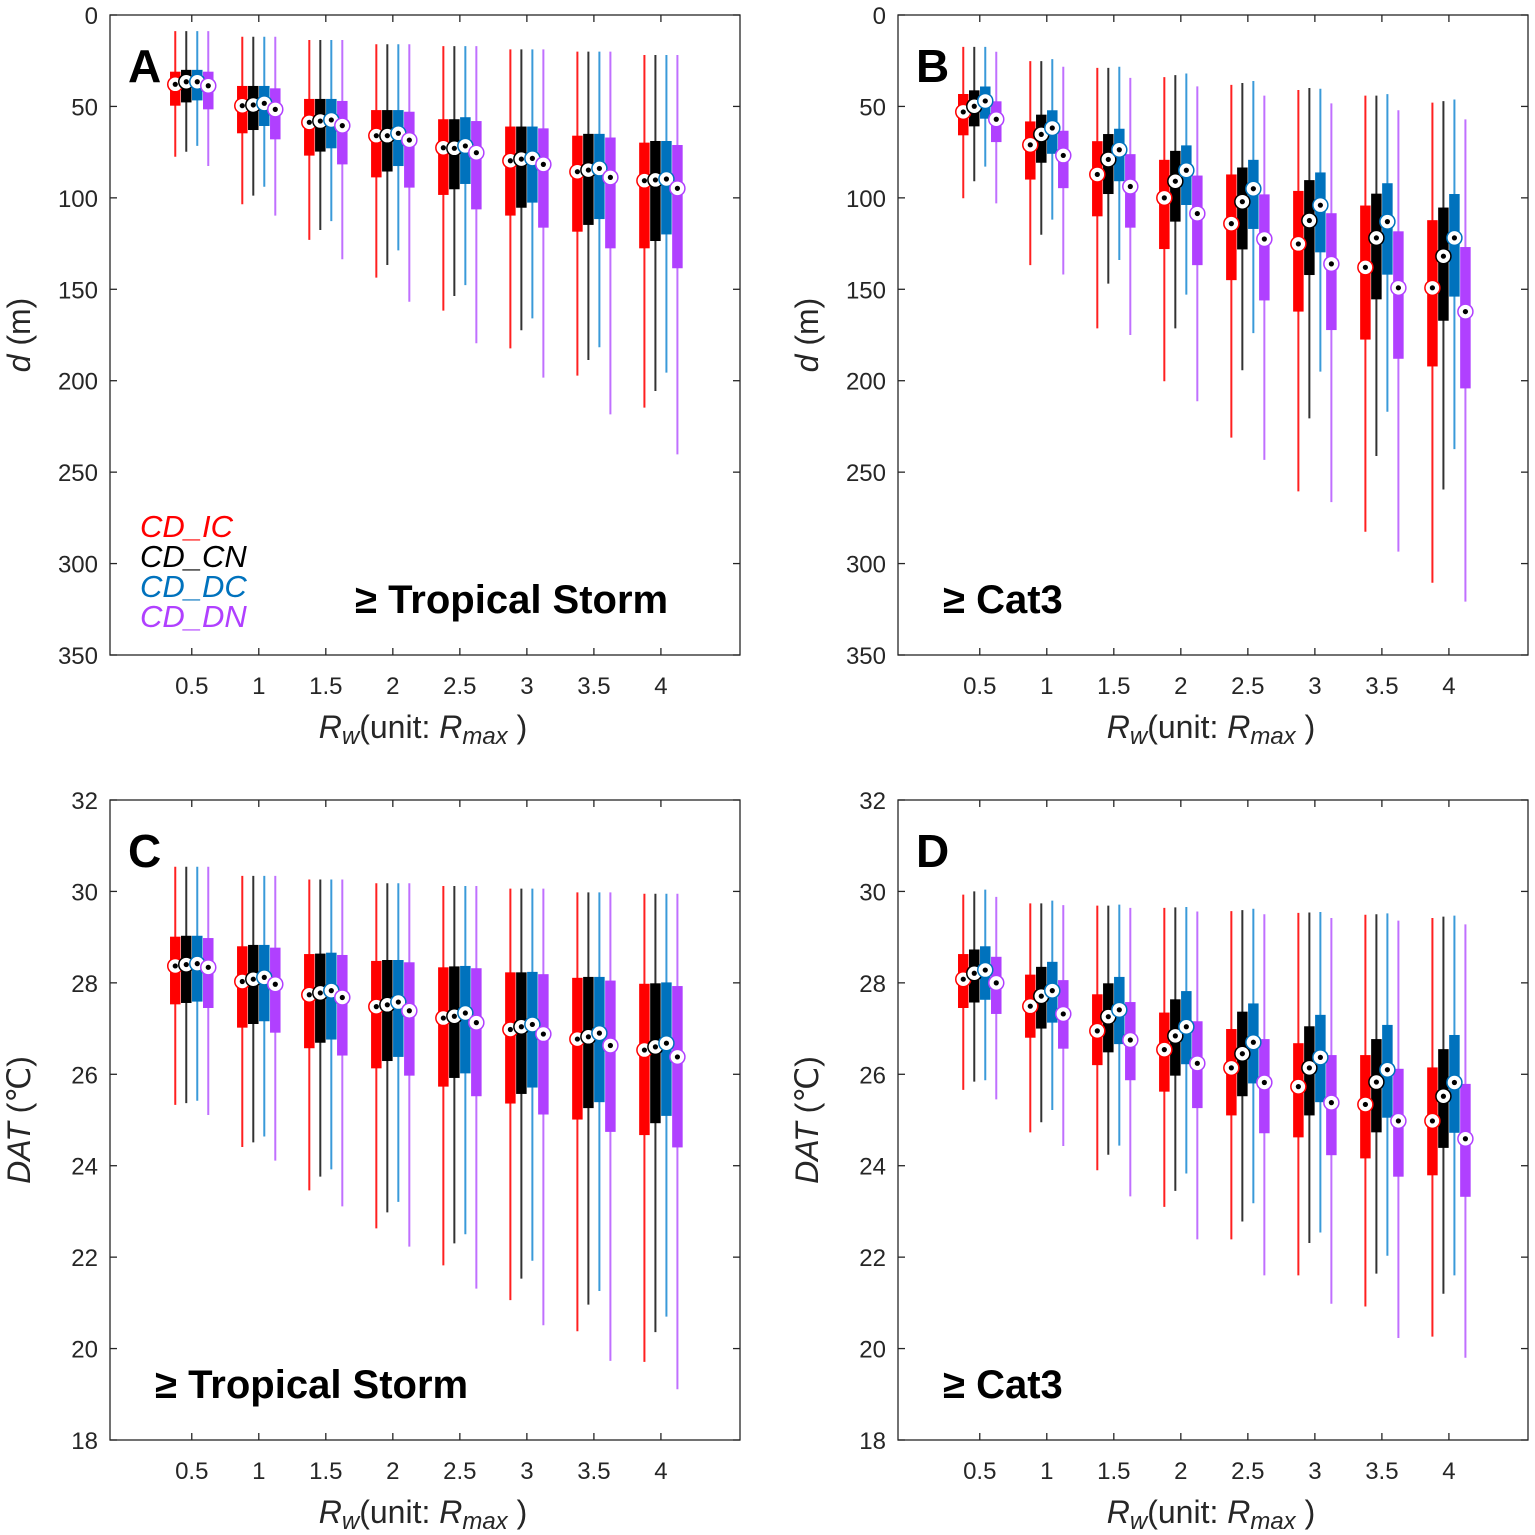 This screenshot has height=1535, width=1535. Describe the element at coordinates (84, 1258) in the screenshot. I see `y-tick-label: 22` at that location.